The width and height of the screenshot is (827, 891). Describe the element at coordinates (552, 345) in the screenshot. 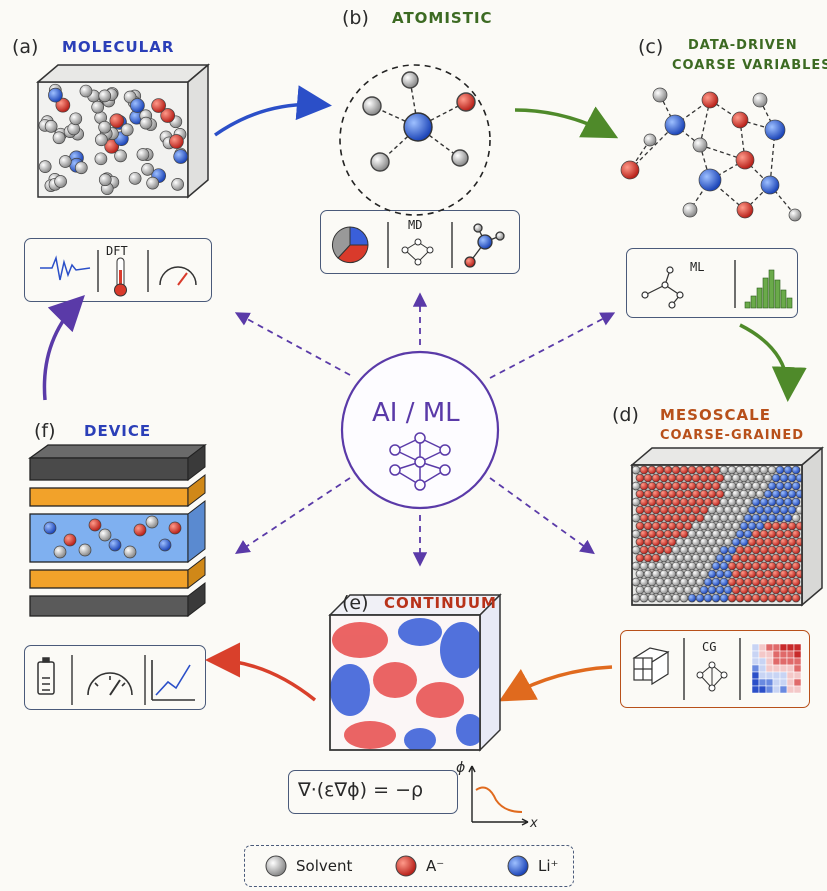

I see `spoke-c` at that location.